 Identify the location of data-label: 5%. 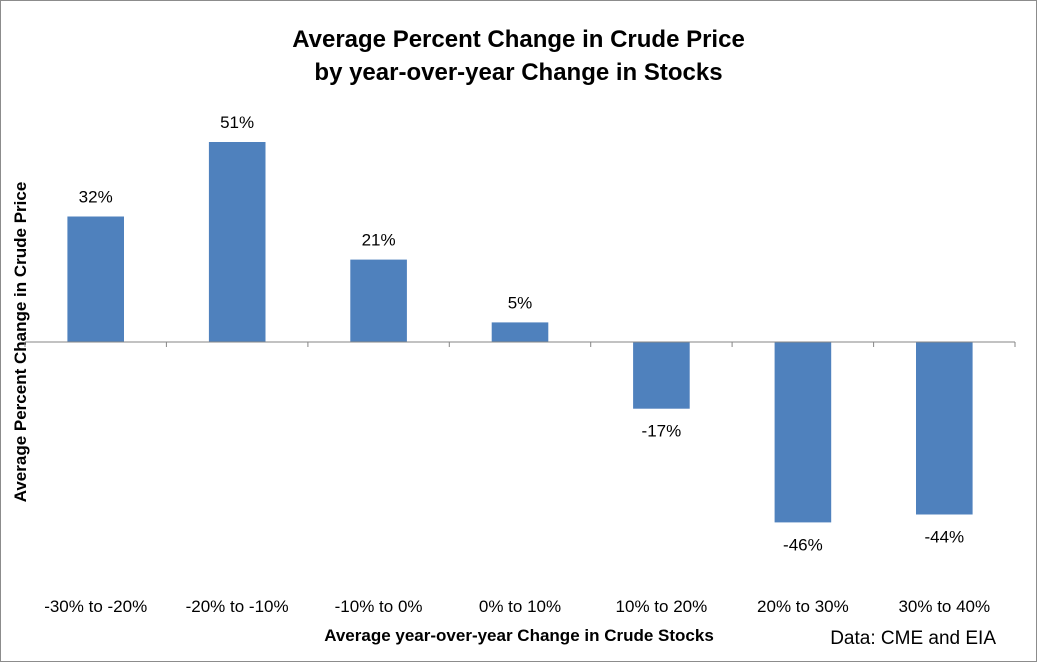
(520, 302).